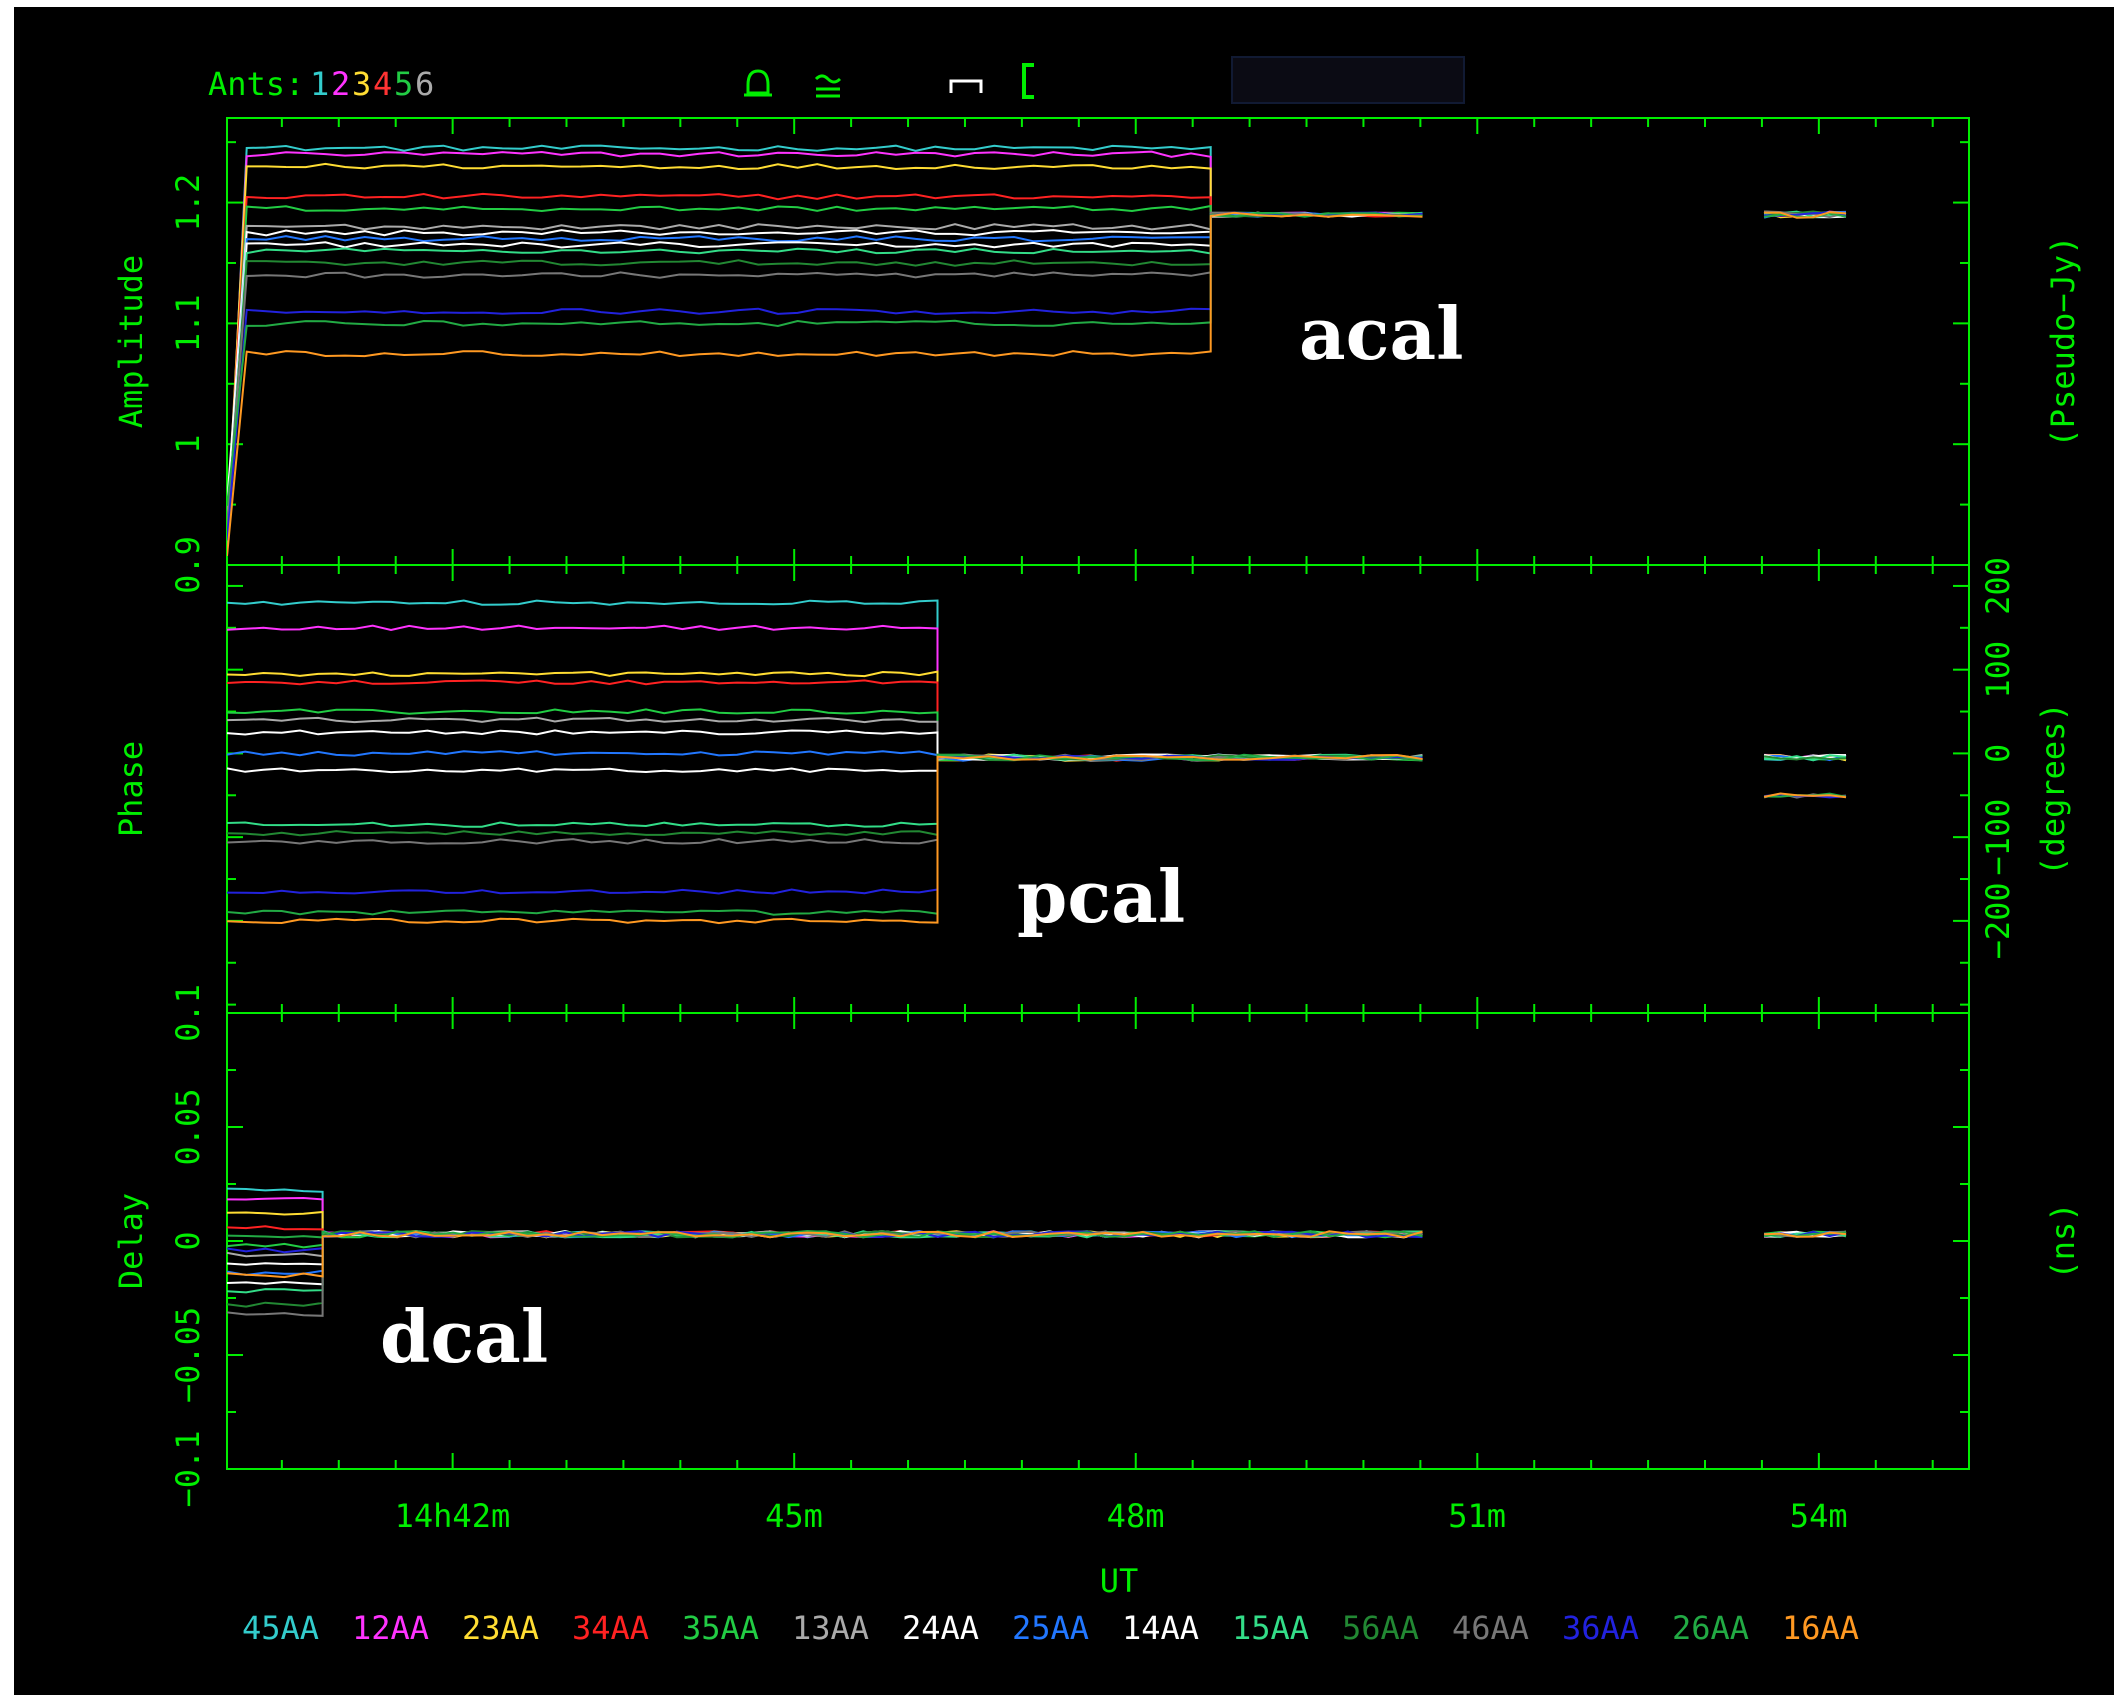 This screenshot has width=2124, height=1705. What do you see at coordinates (1600, 1628) in the screenshot?
I see `legend-item: 36AA` at bounding box center [1600, 1628].